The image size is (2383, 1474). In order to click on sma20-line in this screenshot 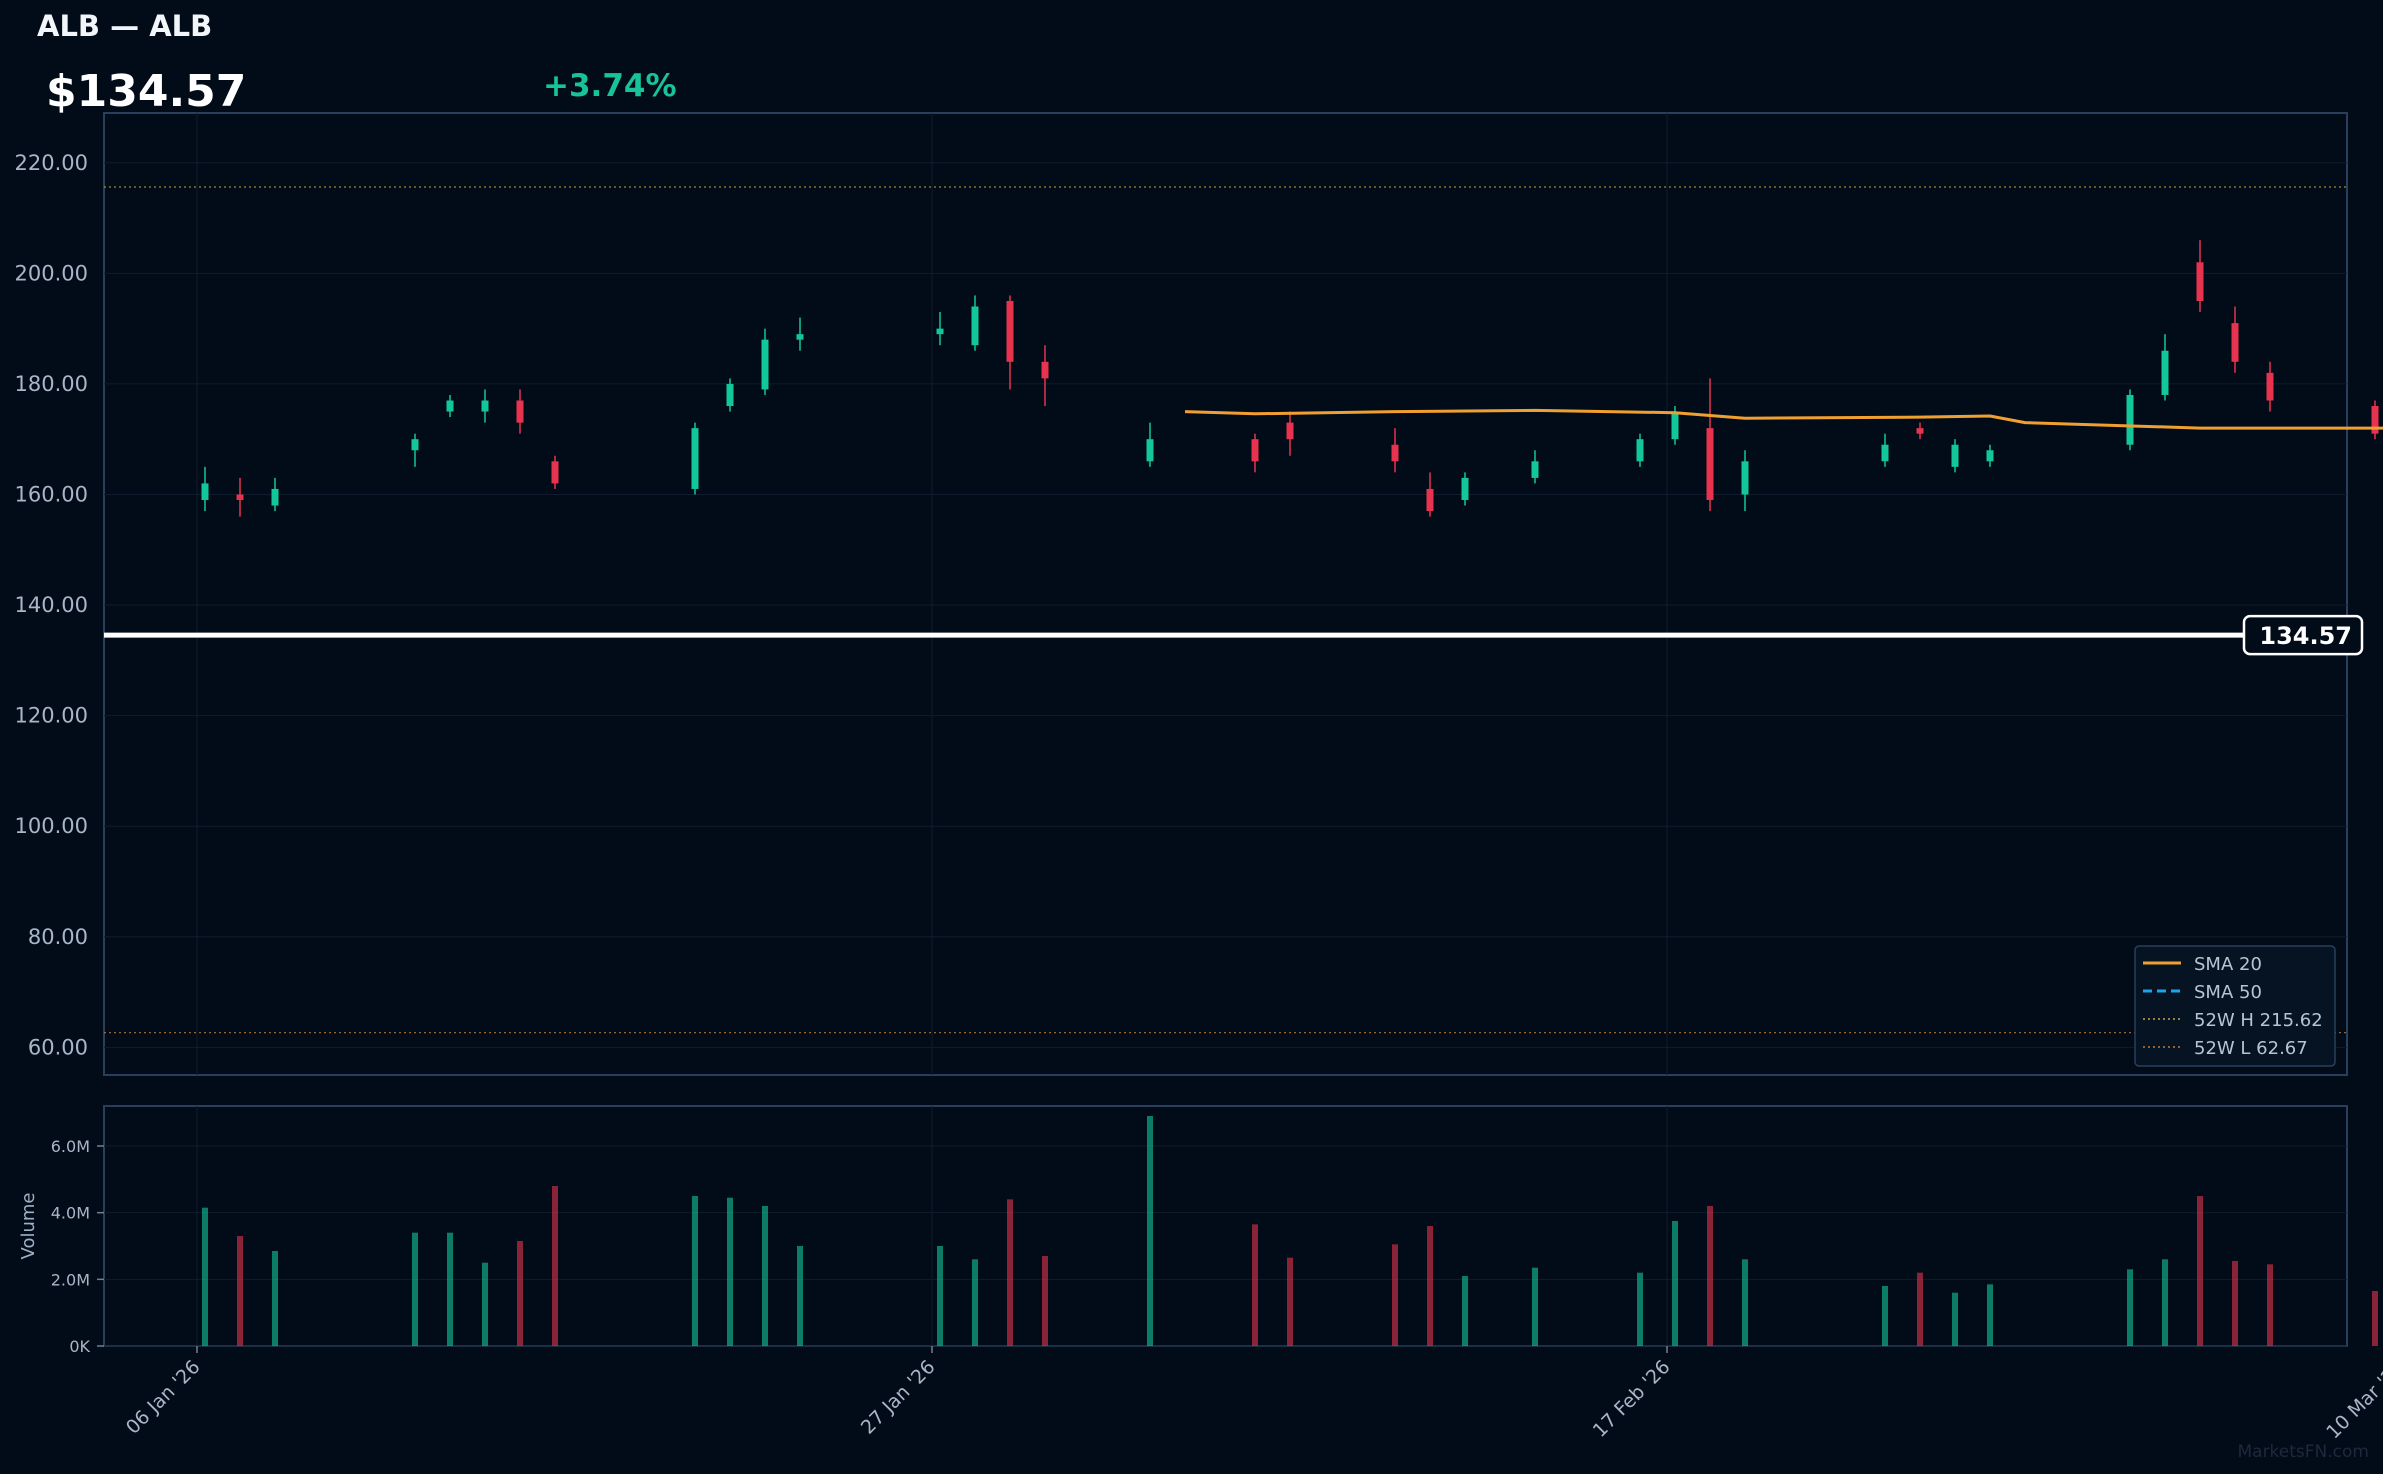, I will do `click(1783, 419)`.